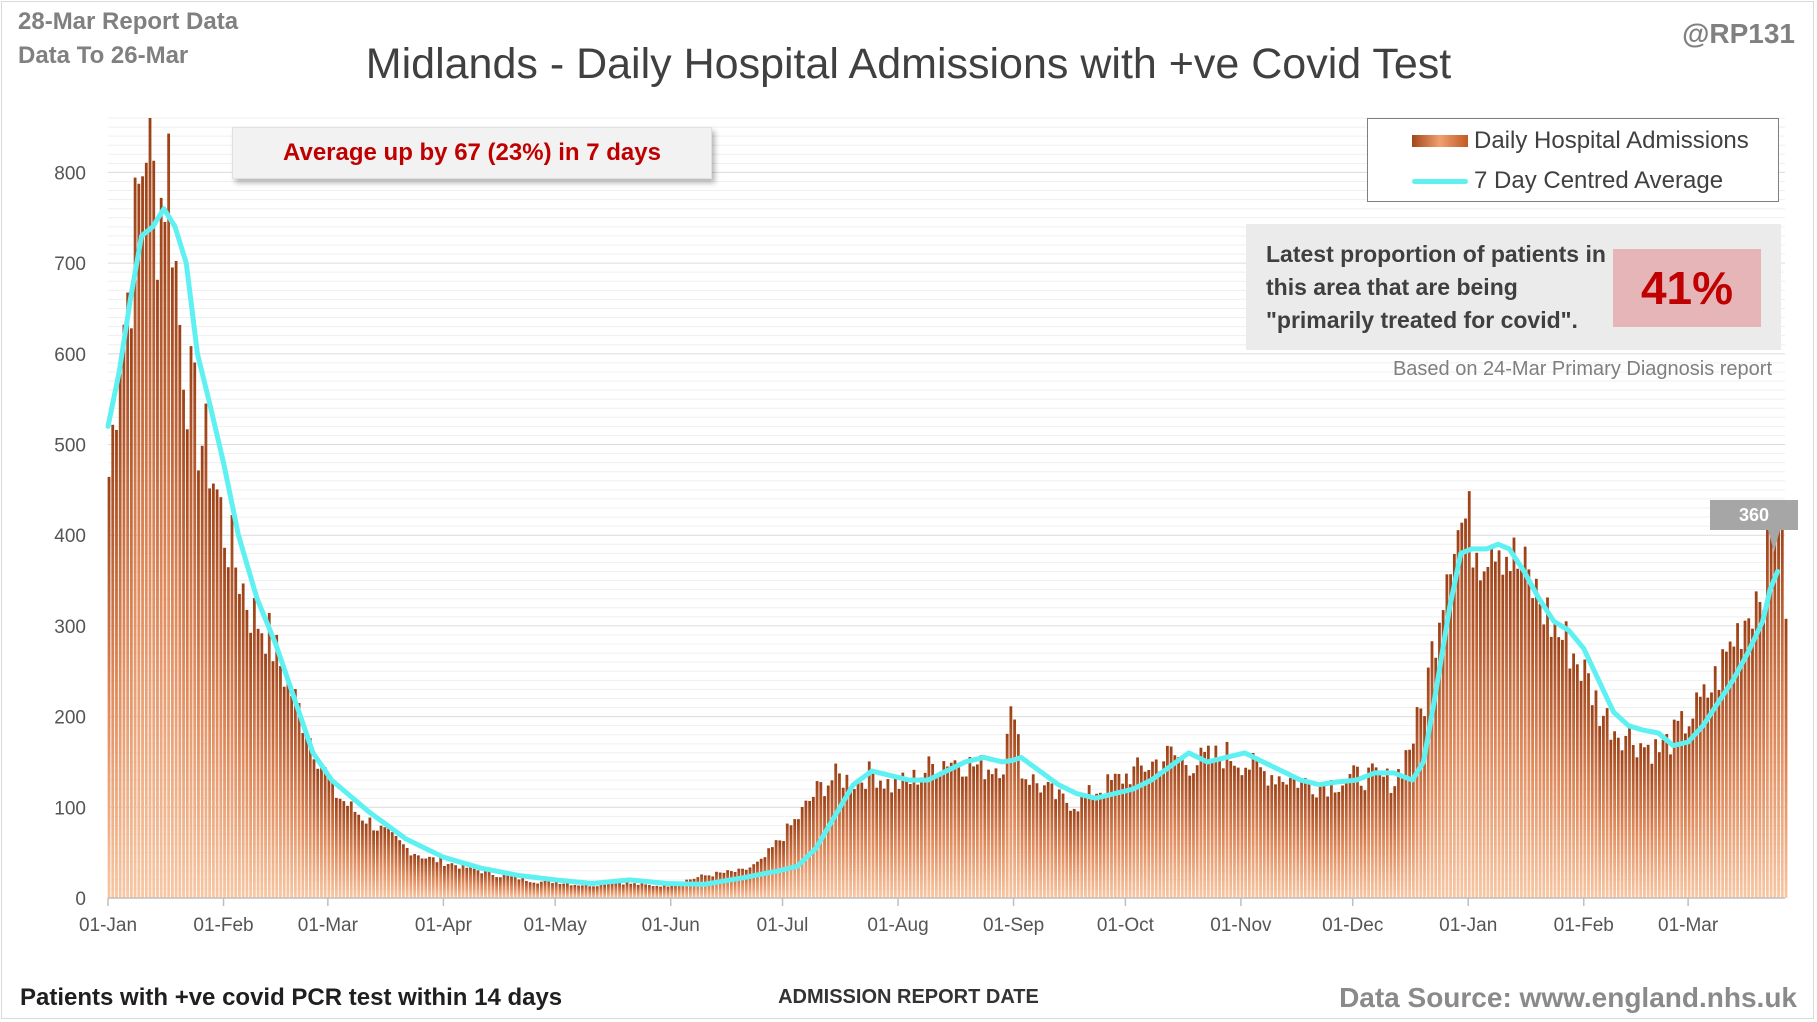 This screenshot has width=1817, height=1022. Describe the element at coordinates (1611, 140) in the screenshot. I see `legend-label-daily: Daily Hospital Admissions` at that location.